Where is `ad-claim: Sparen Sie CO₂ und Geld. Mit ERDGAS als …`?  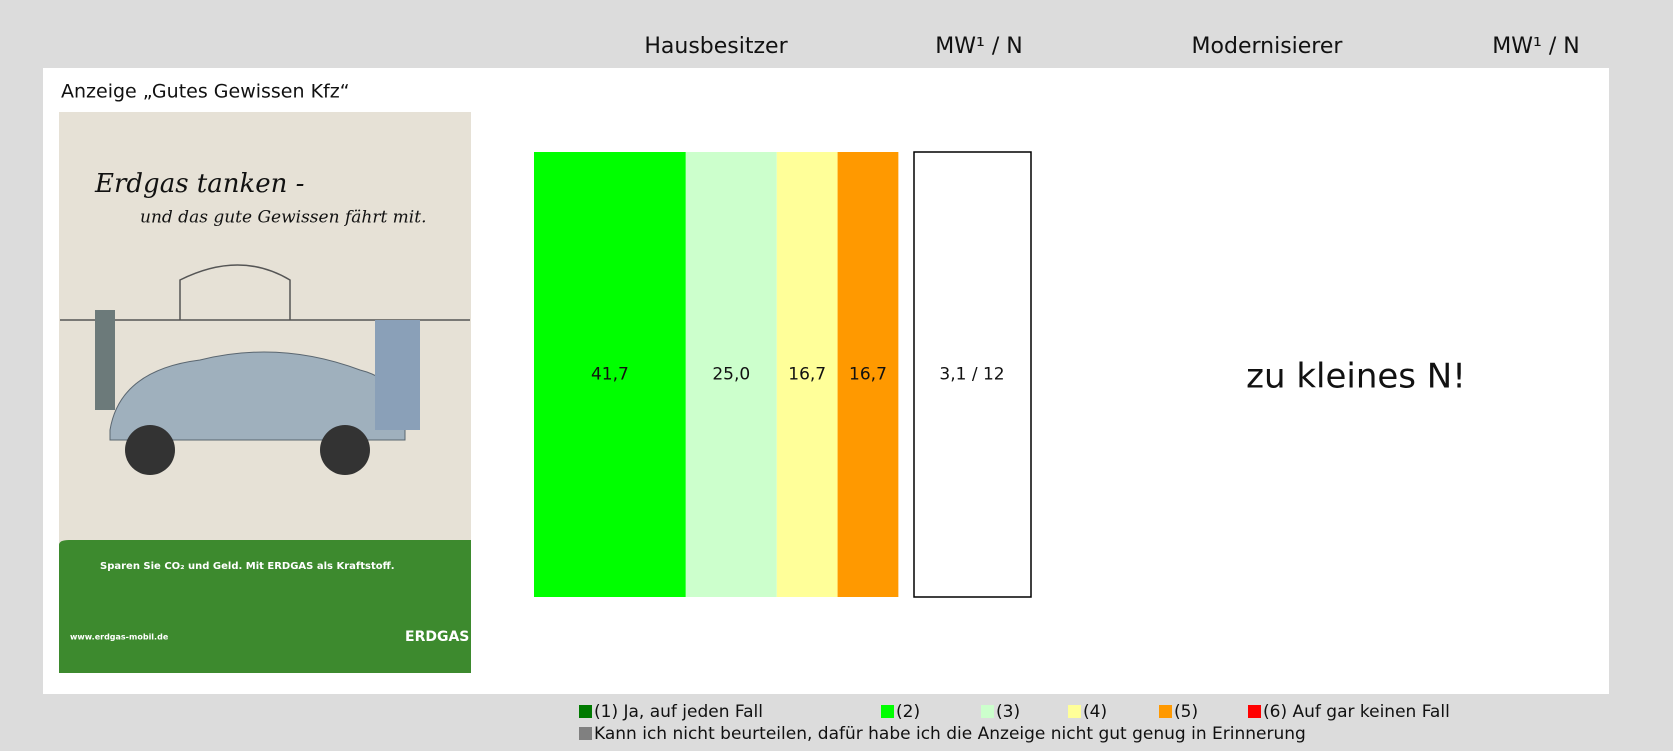 ad-claim: Sparen Sie CO₂ und Geld. Mit ERDGAS als … is located at coordinates (247, 566).